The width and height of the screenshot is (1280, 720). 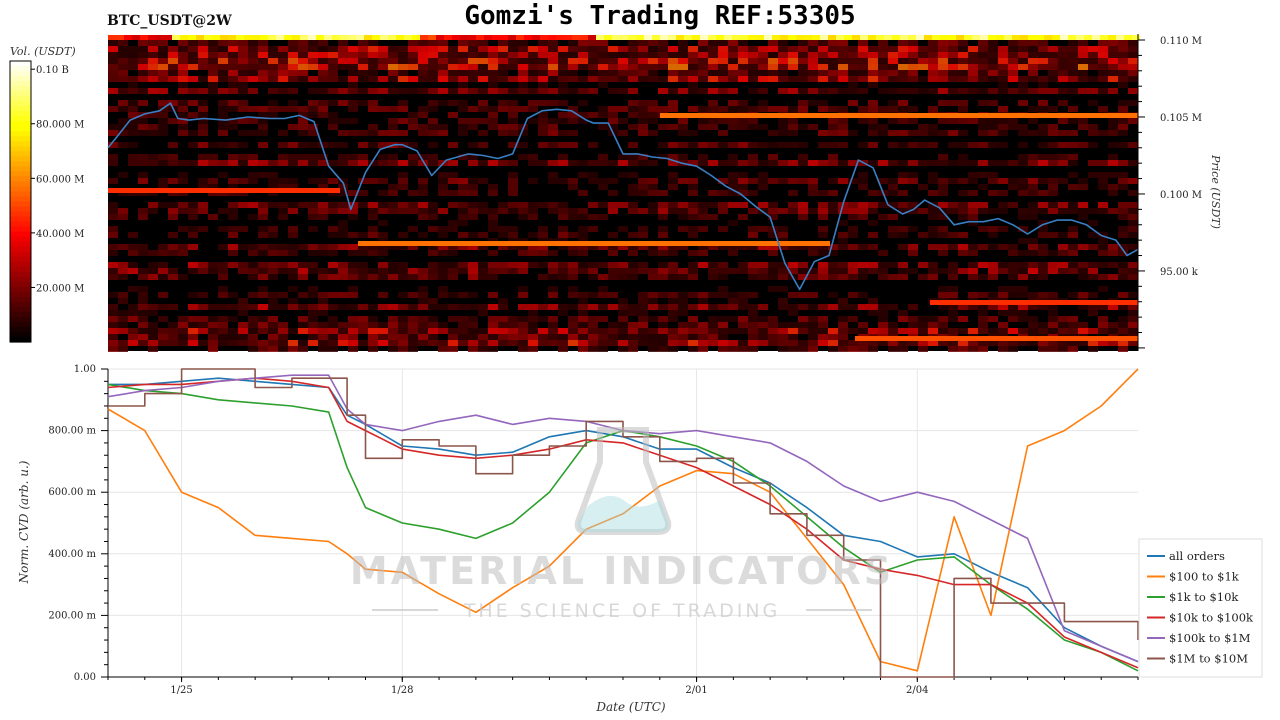 I want to click on colorbar-segment, so click(x=20, y=294).